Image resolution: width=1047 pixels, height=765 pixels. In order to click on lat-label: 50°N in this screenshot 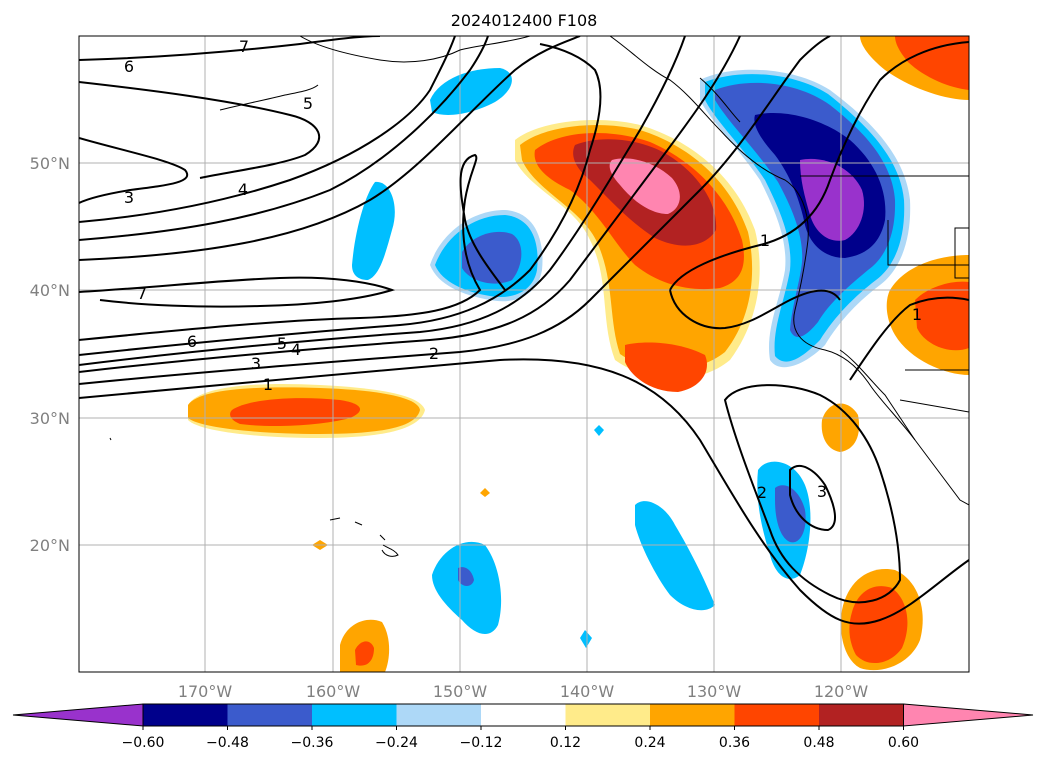, I will do `click(50, 163)`.